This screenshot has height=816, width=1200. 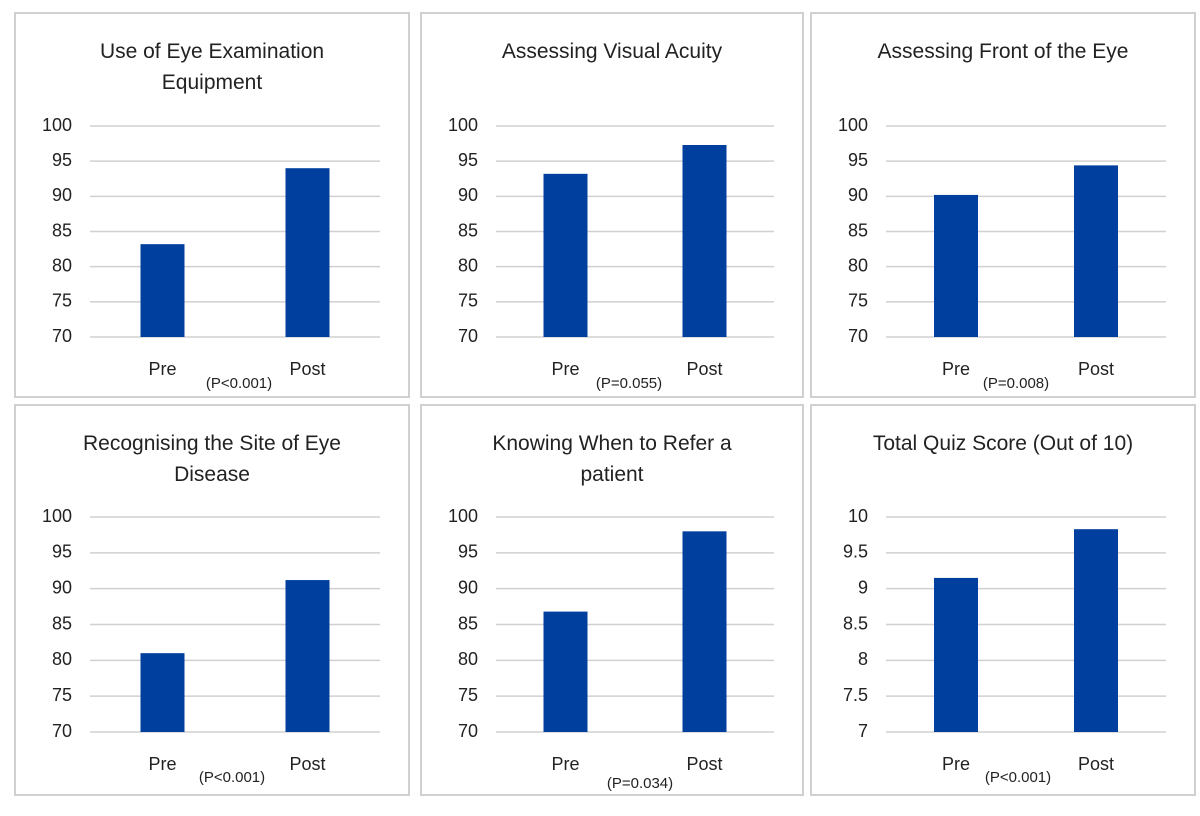 What do you see at coordinates (863, 587) in the screenshot?
I see `y-tick-label: 9` at bounding box center [863, 587].